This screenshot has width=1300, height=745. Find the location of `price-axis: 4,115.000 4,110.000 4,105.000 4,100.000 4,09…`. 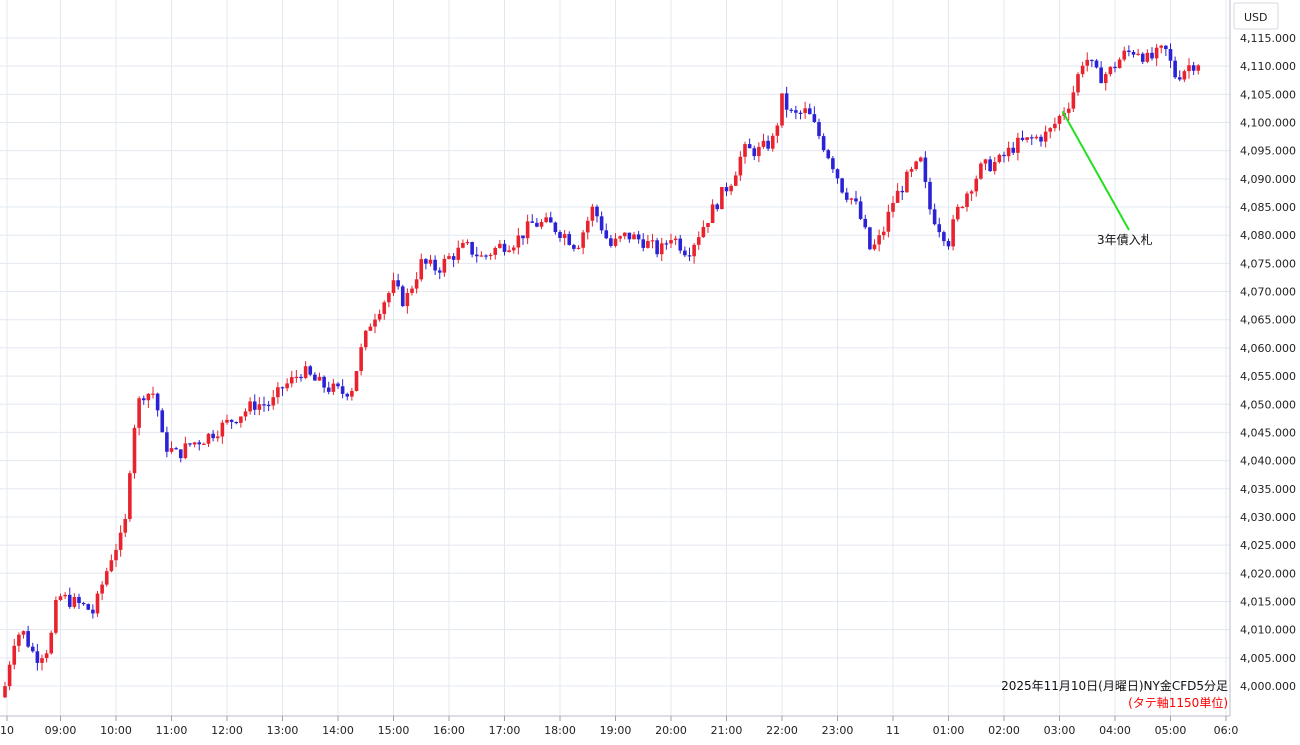

price-axis: 4,115.000 4,110.000 4,105.000 4,100.000 4,09… is located at coordinates (1268, 362).